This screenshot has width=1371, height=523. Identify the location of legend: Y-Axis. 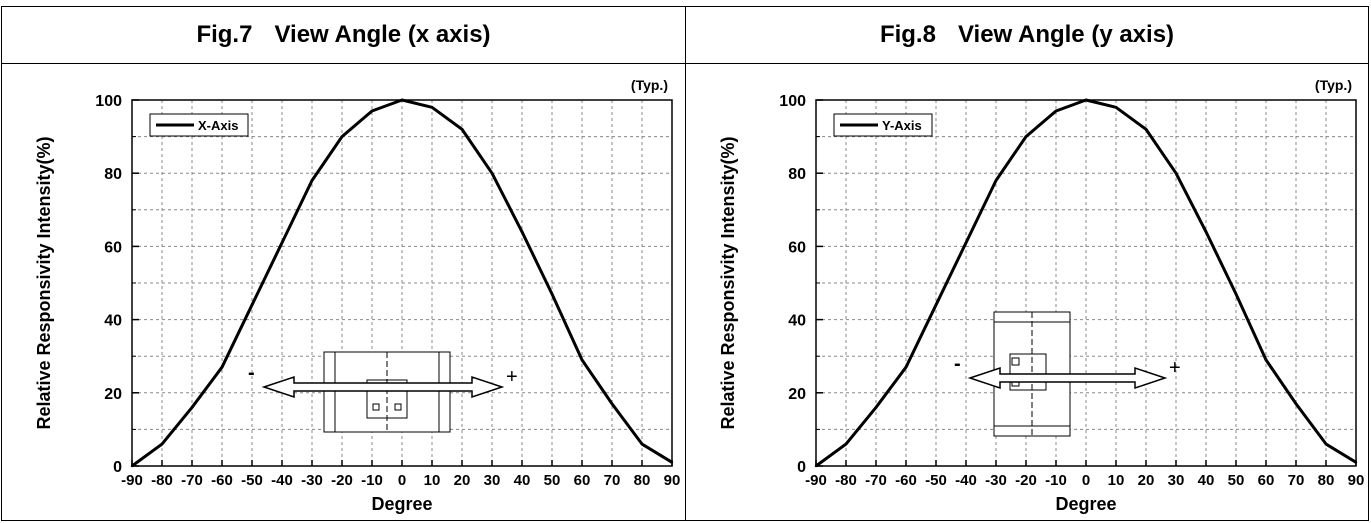
(883, 125).